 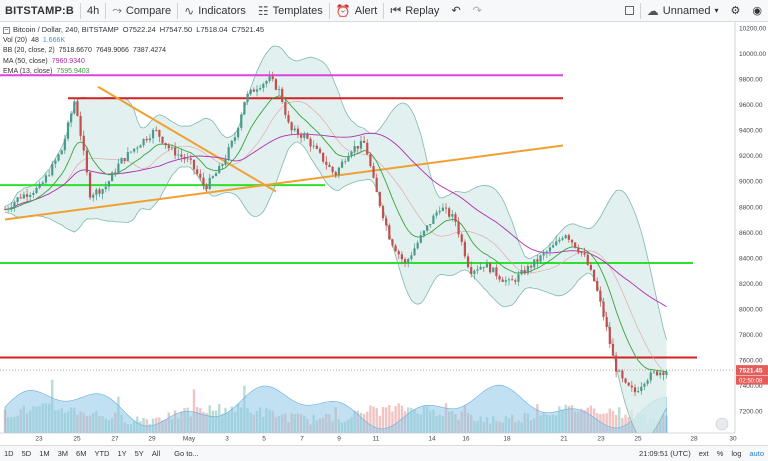 I want to click on symbol-search: BITSTAMP:B, so click(x=40, y=10).